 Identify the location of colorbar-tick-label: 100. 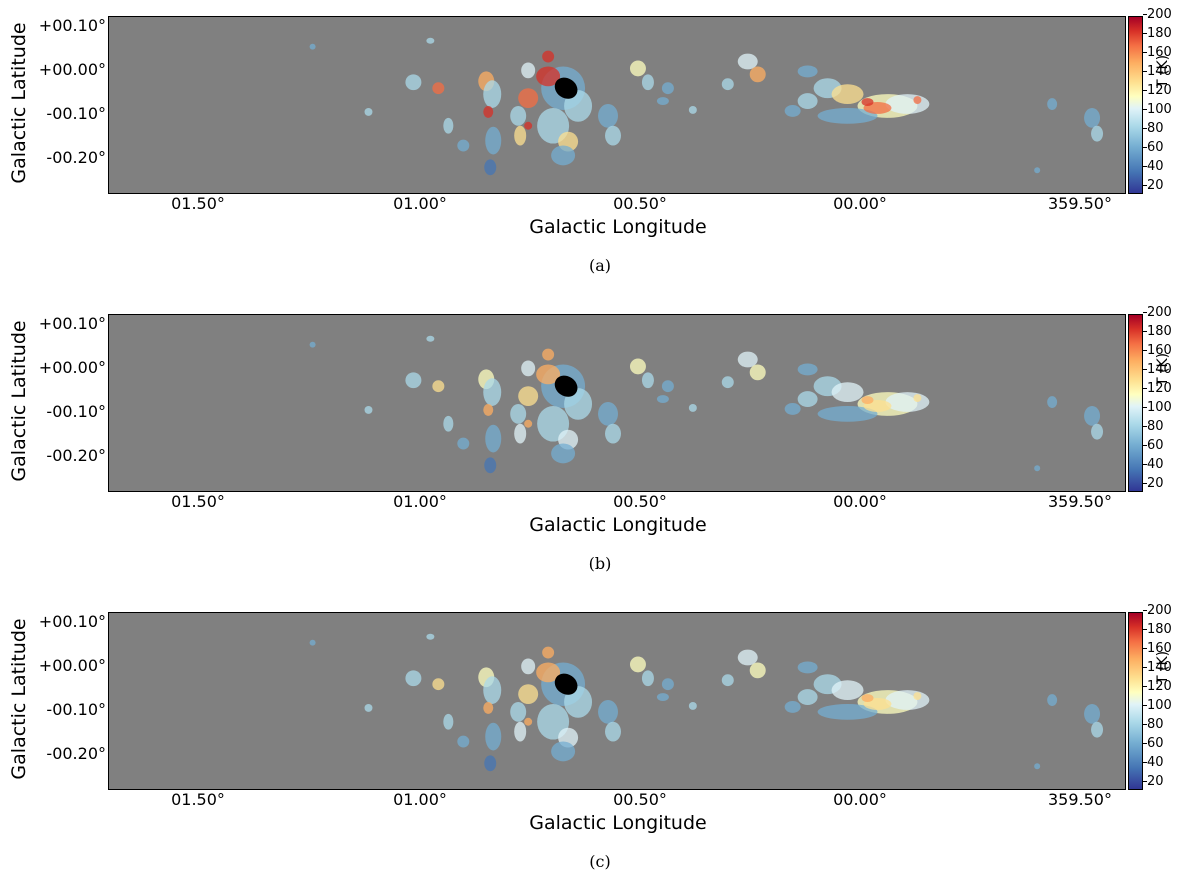
(1159, 705).